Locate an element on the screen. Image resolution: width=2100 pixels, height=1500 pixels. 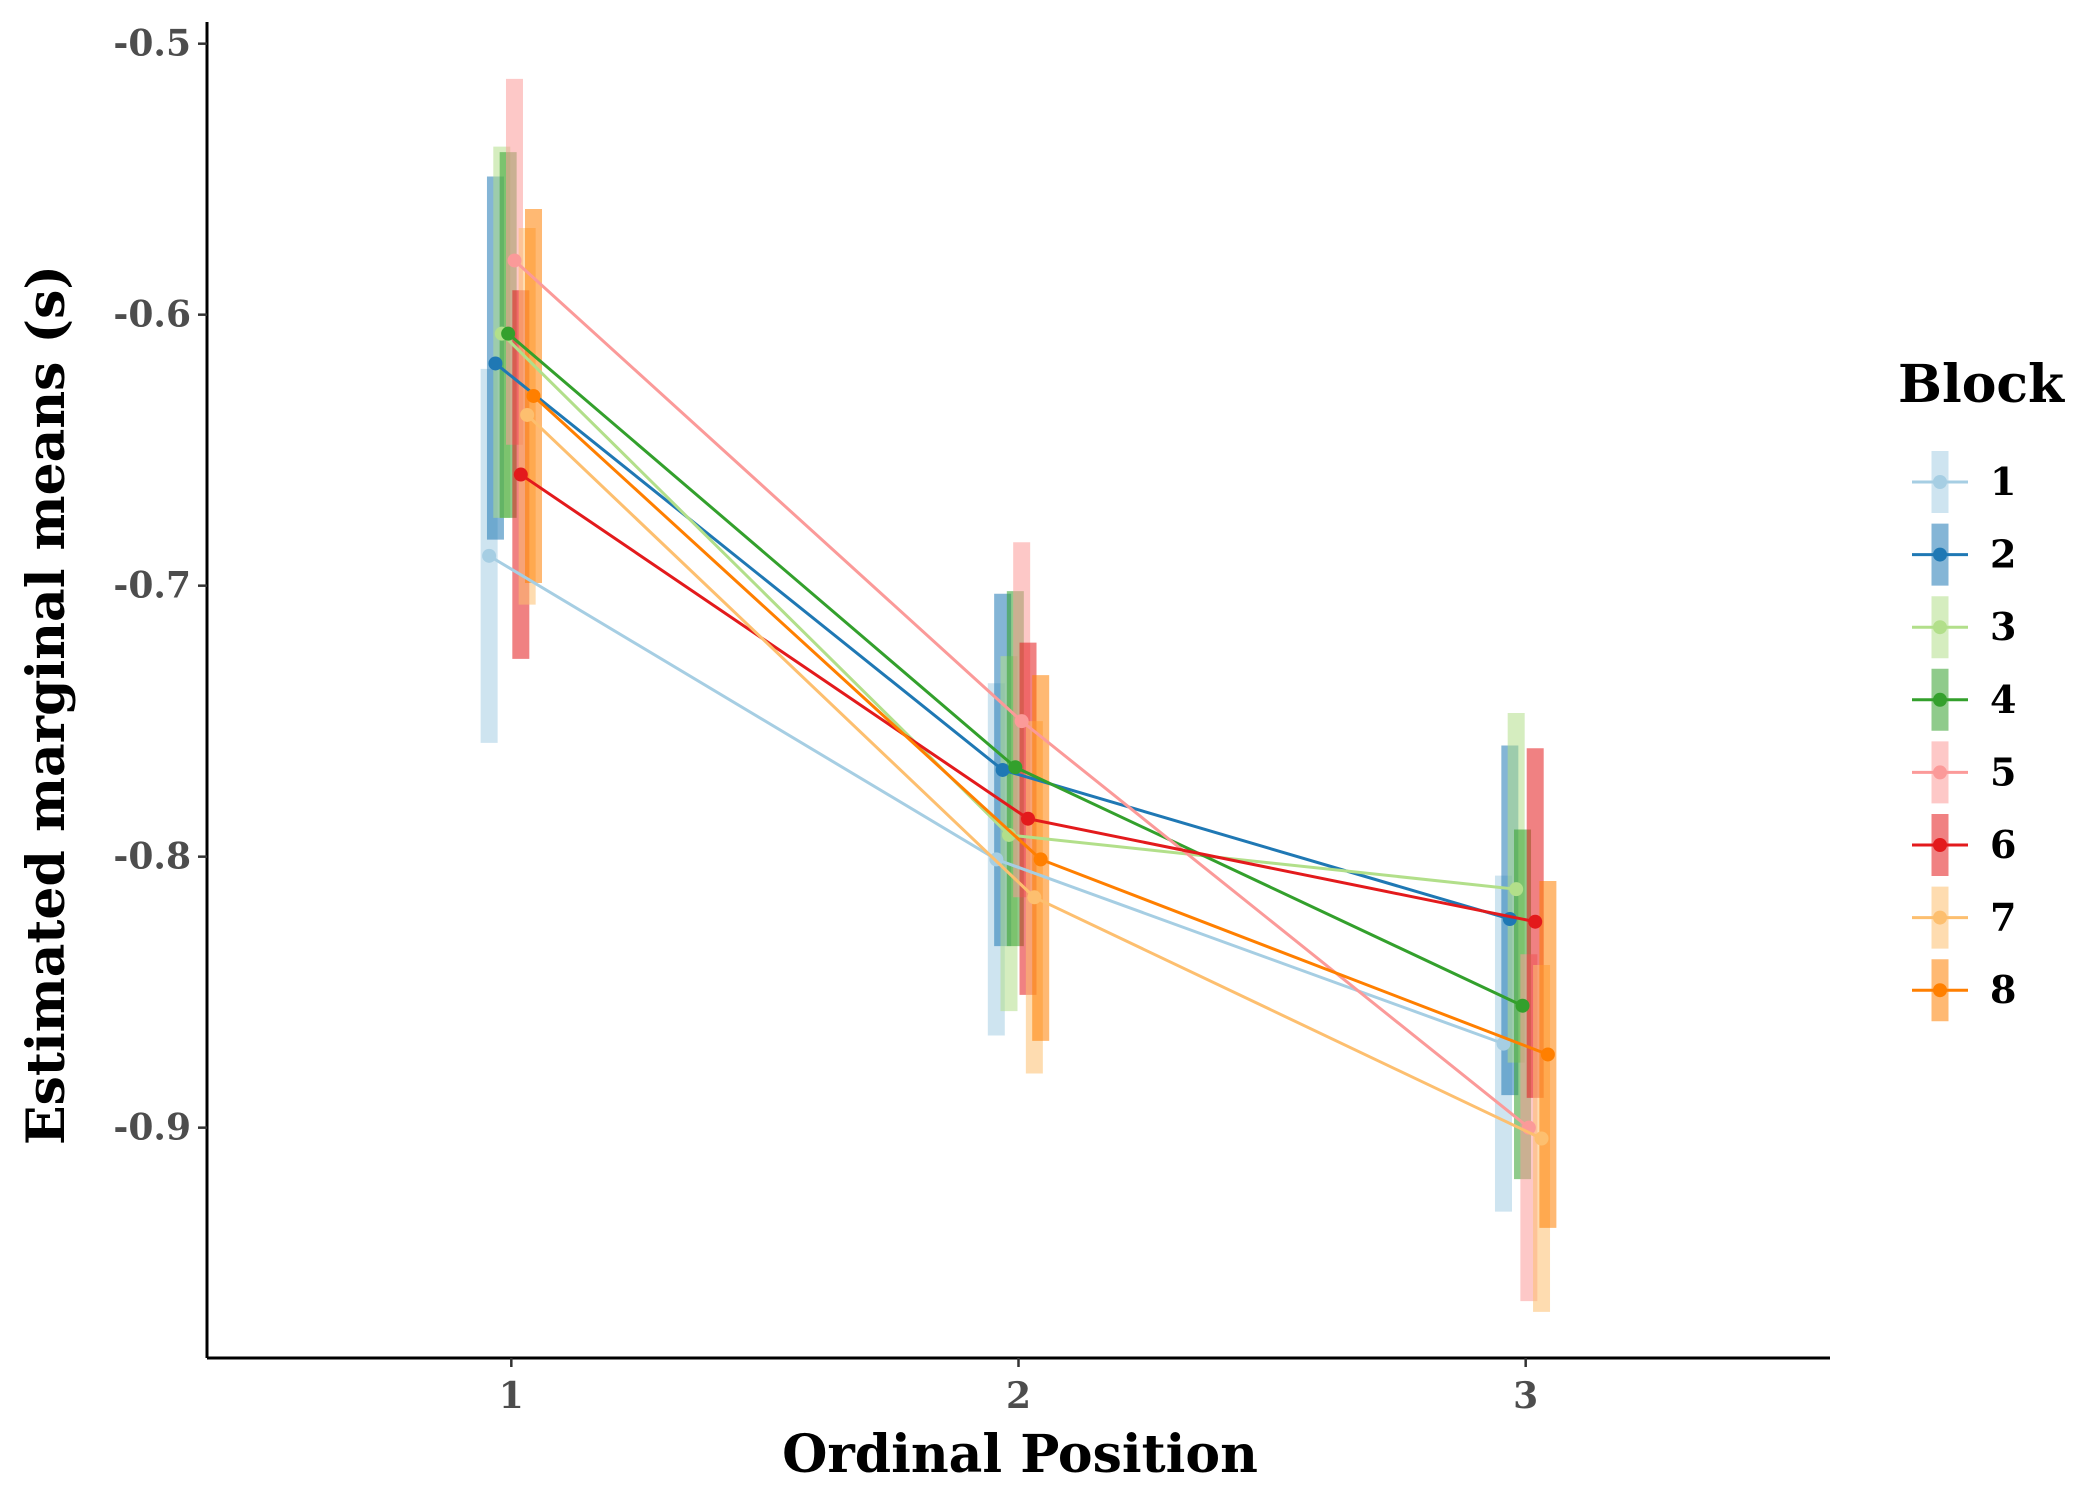
y-axis-title: Estimated marginal means (s) is located at coordinates (46, 705).